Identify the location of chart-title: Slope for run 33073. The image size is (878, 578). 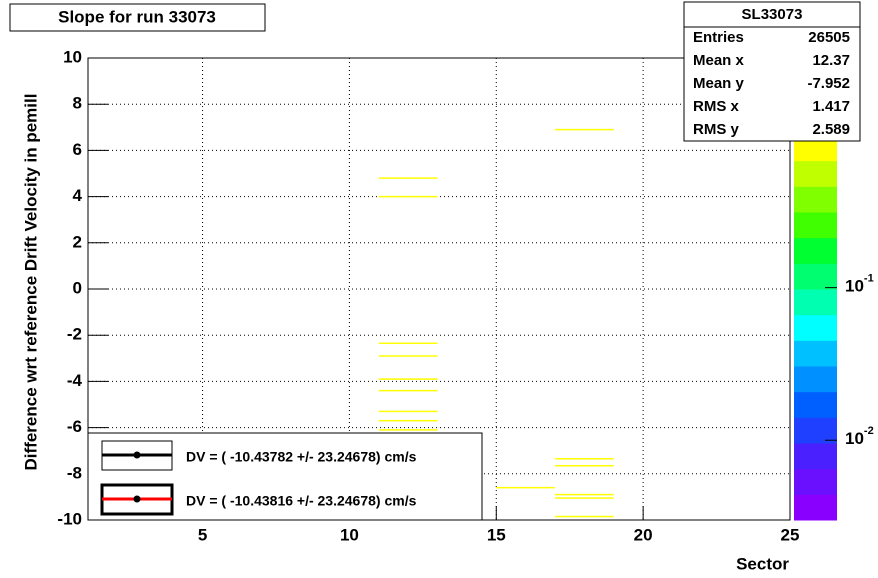
(137, 16).